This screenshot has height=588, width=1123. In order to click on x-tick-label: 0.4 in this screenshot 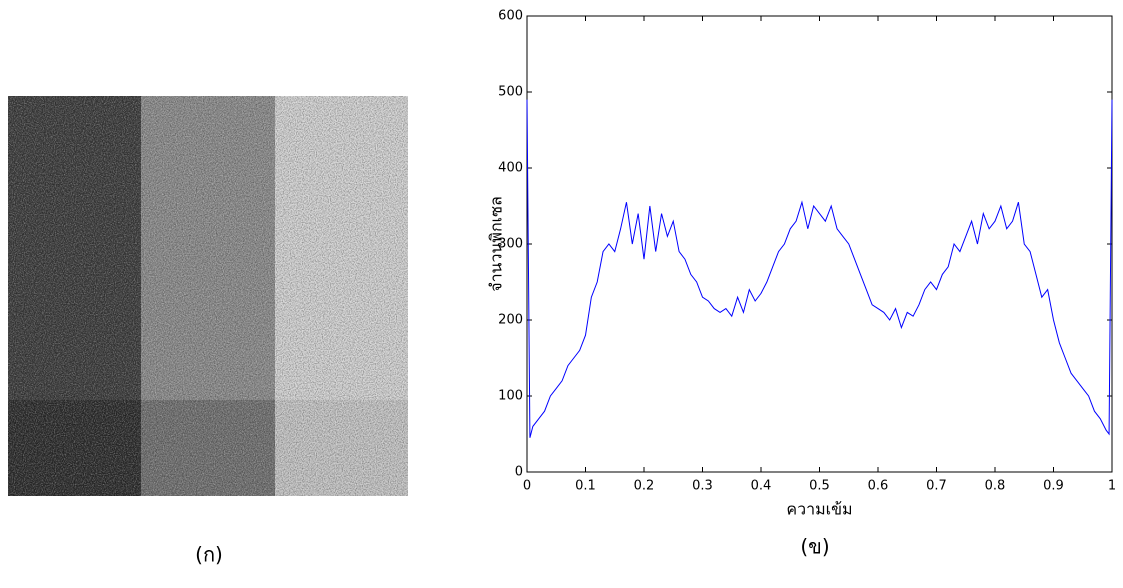, I will do `click(761, 486)`.